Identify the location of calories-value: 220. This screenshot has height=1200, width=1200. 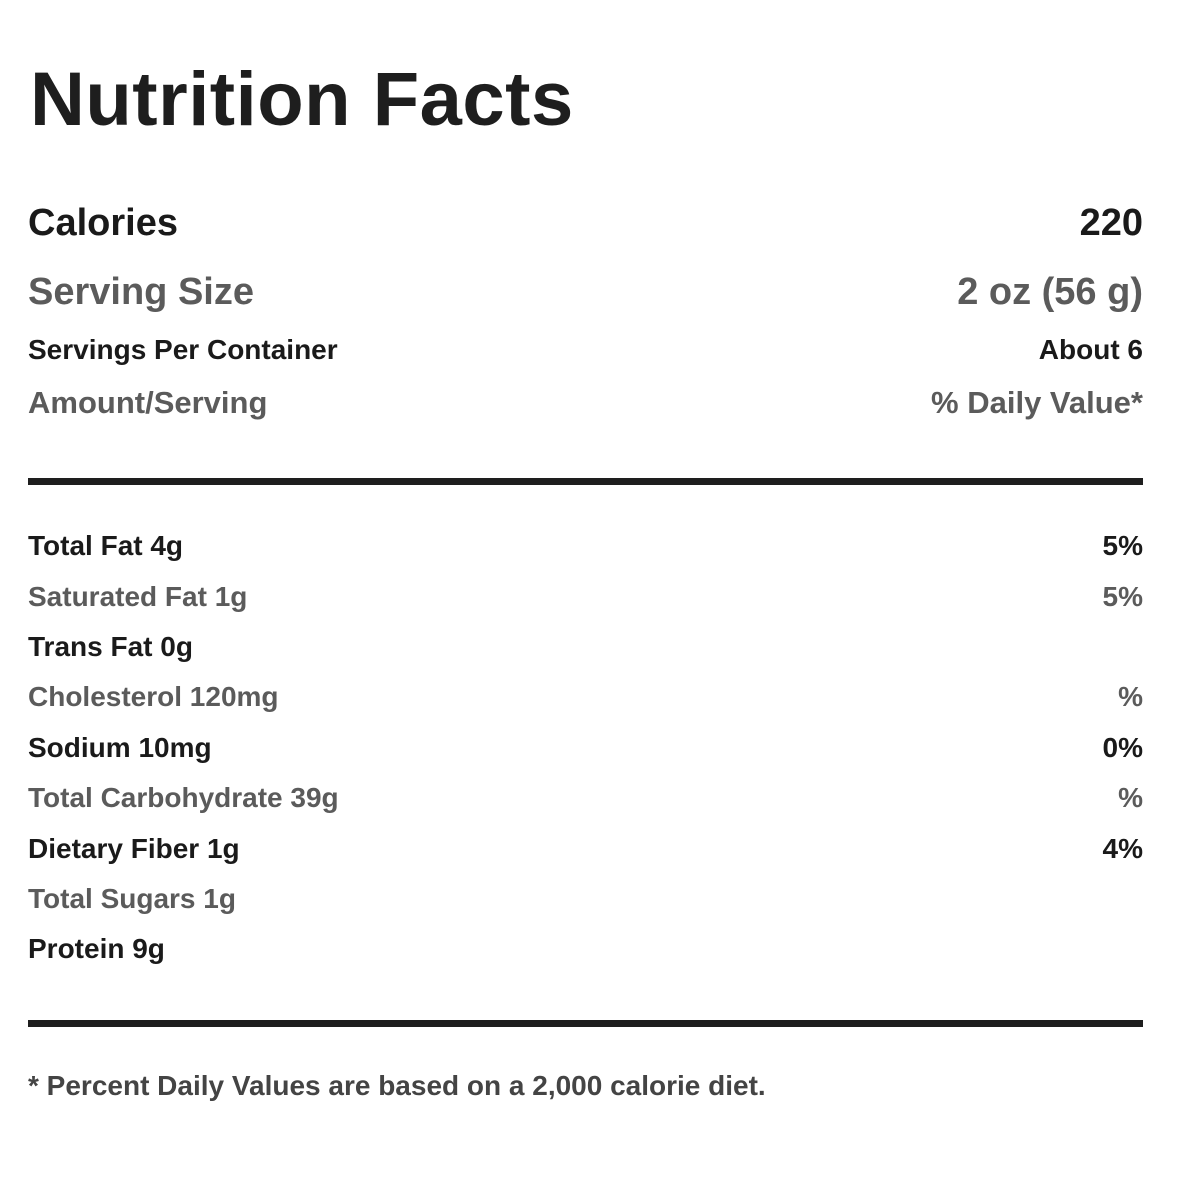
(1111, 223).